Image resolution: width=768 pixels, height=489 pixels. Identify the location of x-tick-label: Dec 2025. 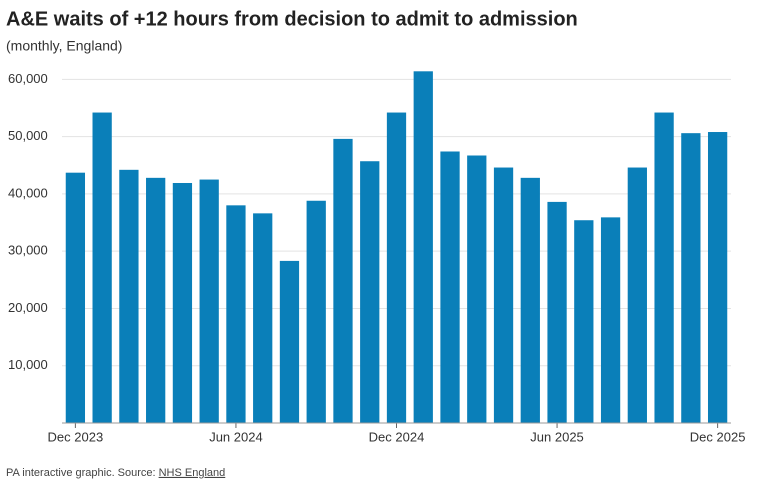
(718, 436).